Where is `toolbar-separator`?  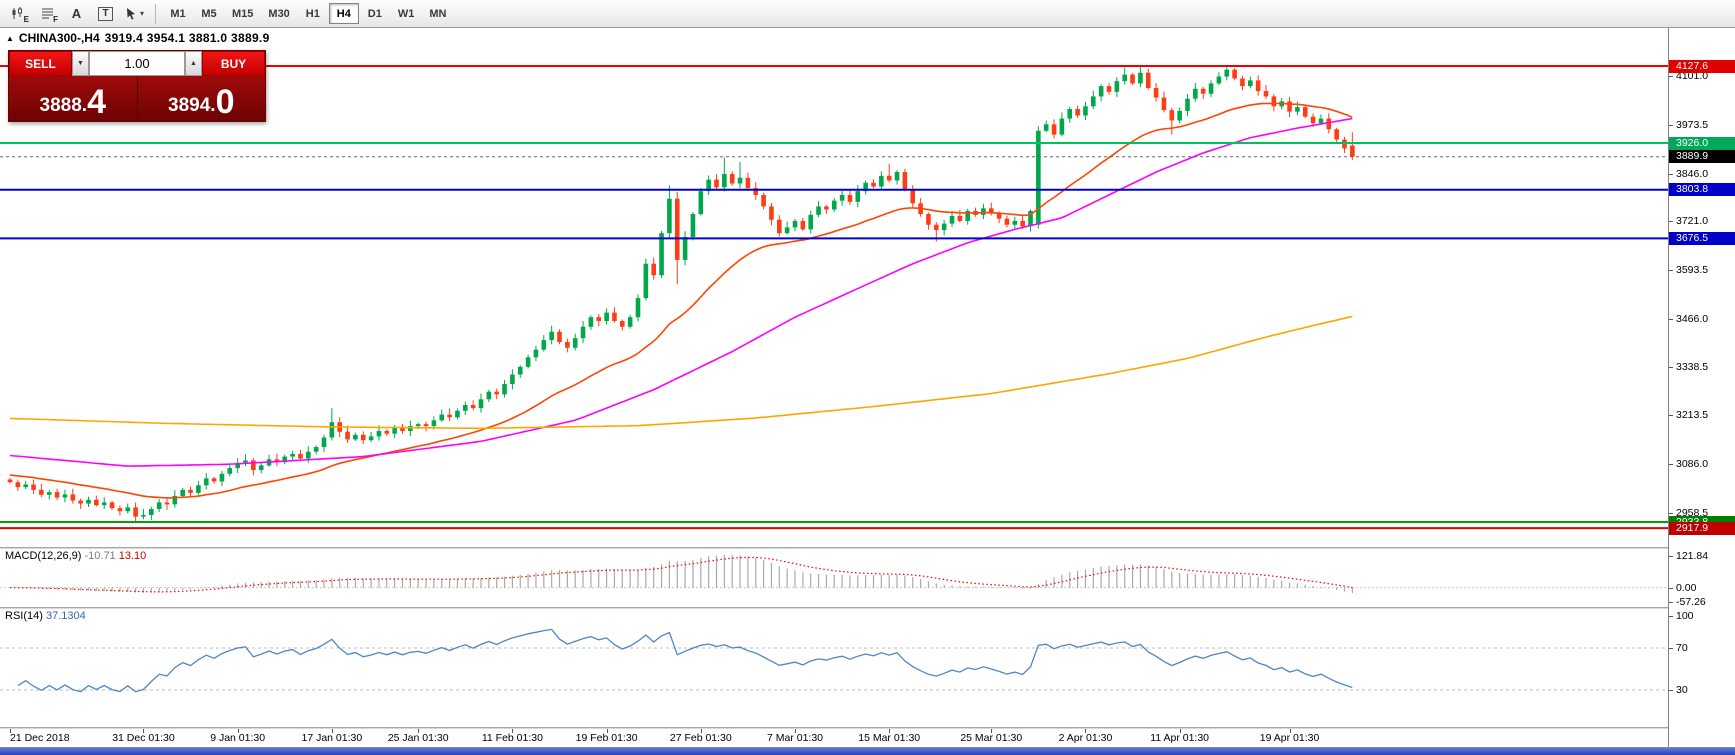 toolbar-separator is located at coordinates (155, 13).